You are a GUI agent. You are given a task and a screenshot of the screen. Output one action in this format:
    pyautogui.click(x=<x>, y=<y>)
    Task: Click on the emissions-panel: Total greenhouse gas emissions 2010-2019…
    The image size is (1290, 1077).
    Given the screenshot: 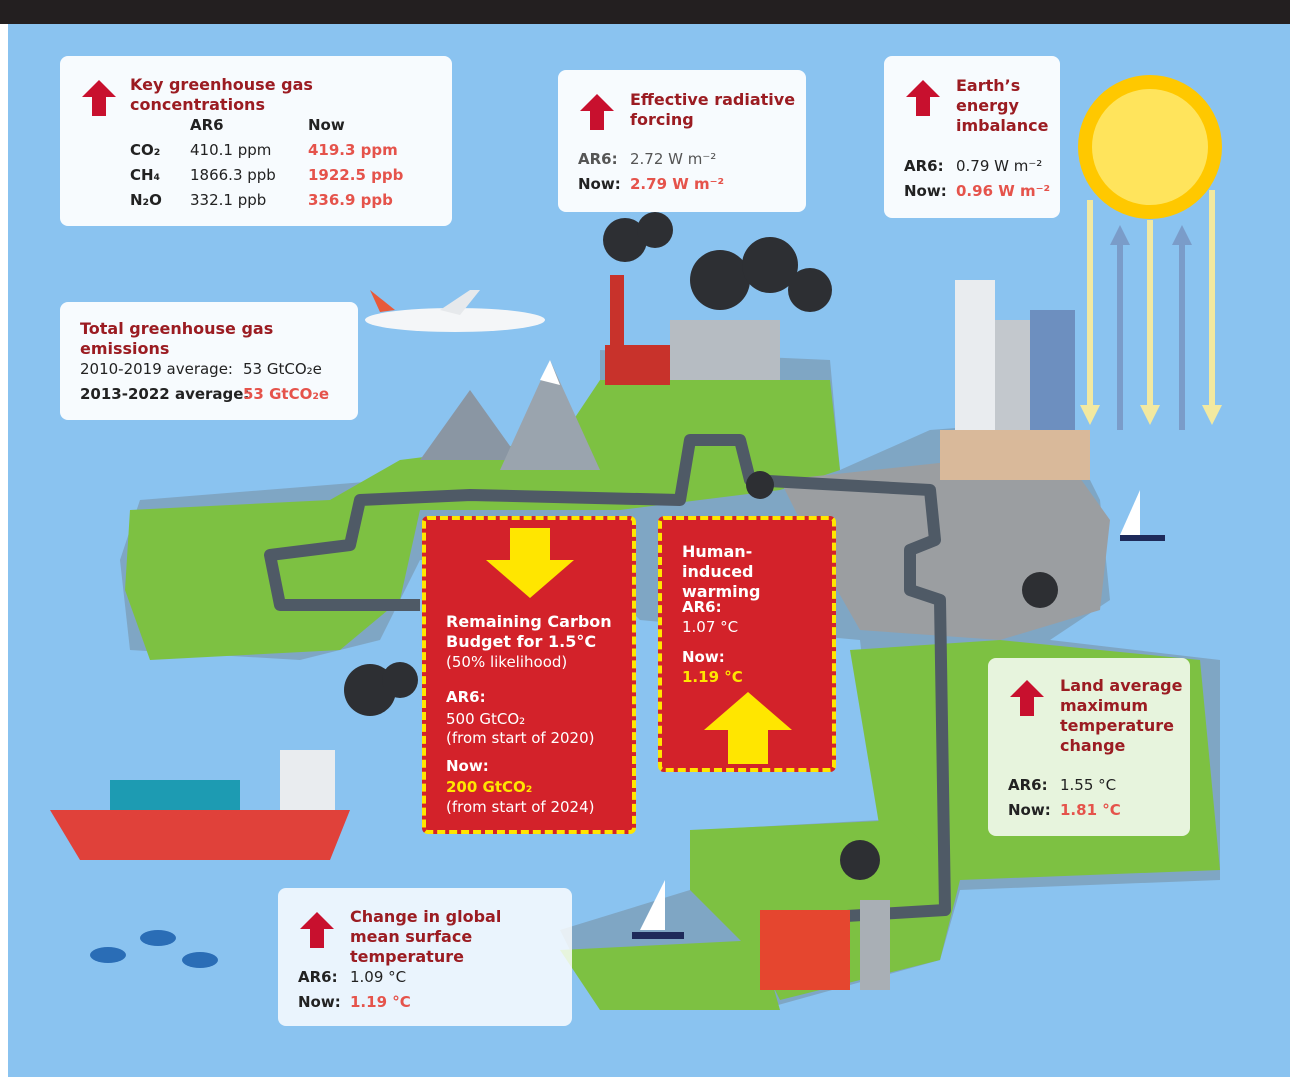 What is the action you would take?
    pyautogui.click(x=209, y=361)
    